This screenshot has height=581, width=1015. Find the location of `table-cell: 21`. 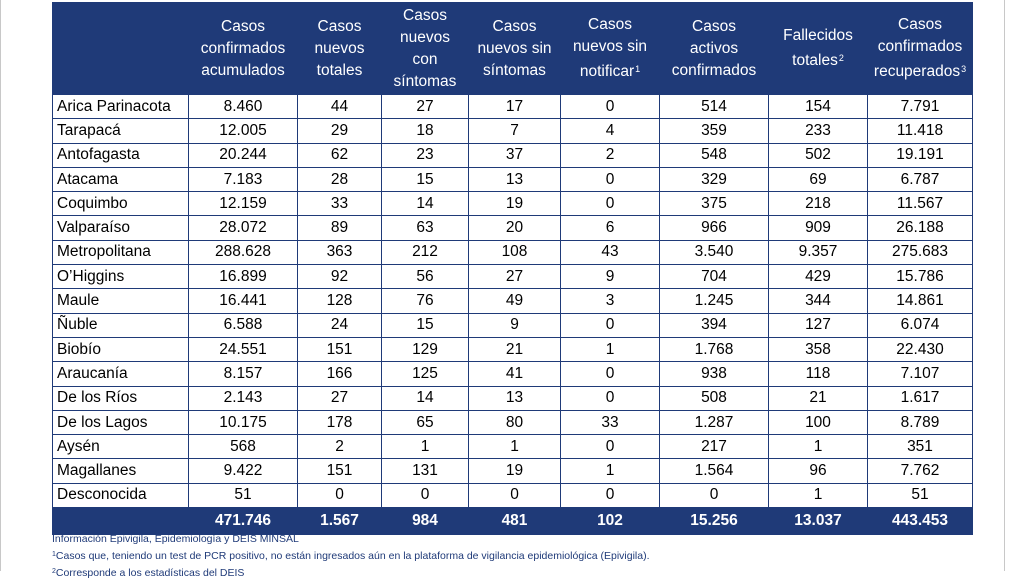

table-cell: 21 is located at coordinates (514, 349).